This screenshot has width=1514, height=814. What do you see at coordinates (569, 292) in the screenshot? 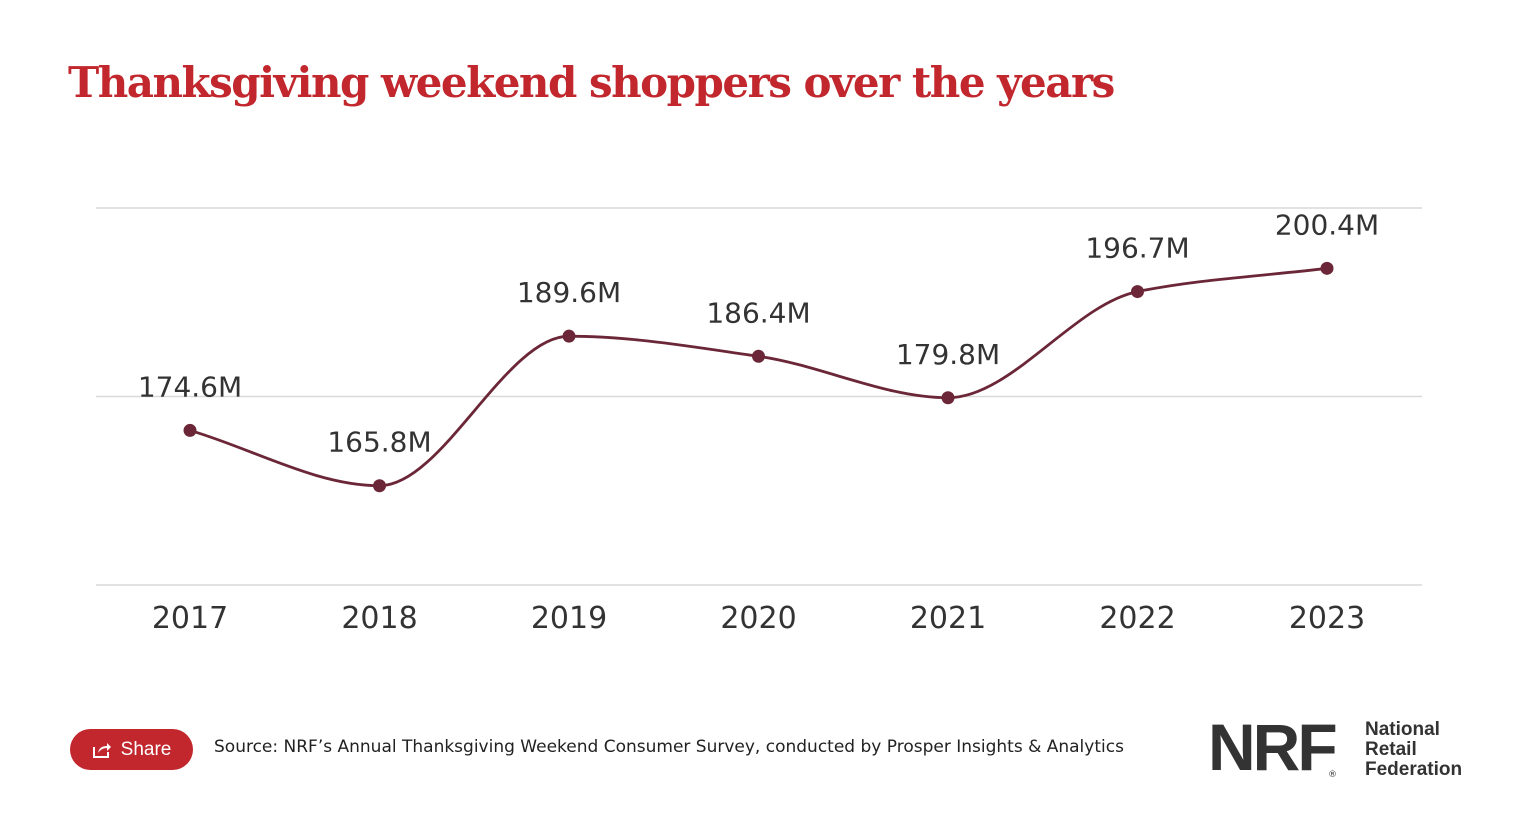
I see `data-label: 189.6M` at bounding box center [569, 292].